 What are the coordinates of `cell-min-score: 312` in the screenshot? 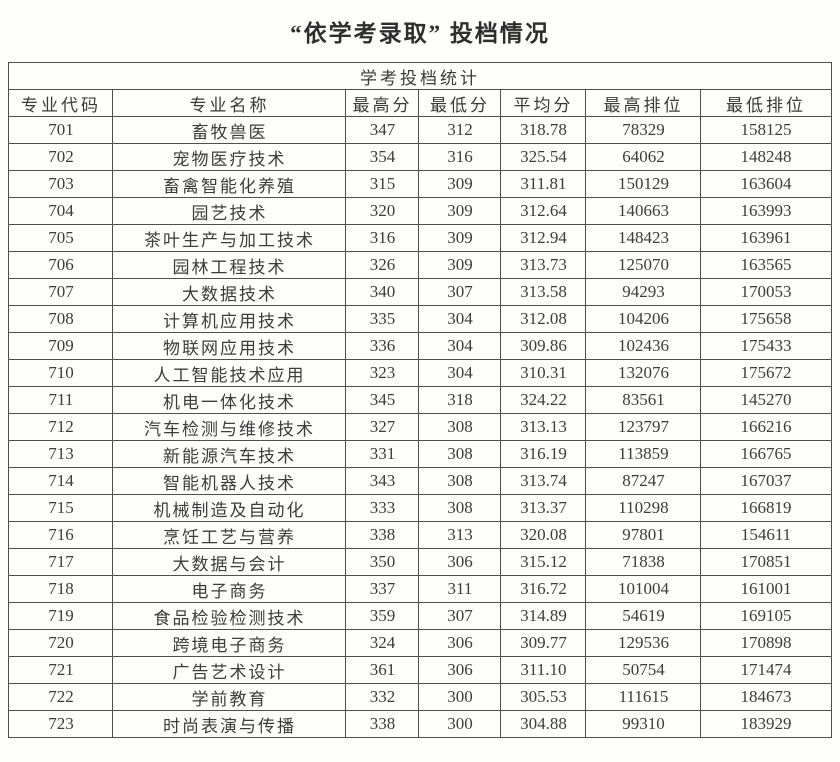 It's located at (460, 130).